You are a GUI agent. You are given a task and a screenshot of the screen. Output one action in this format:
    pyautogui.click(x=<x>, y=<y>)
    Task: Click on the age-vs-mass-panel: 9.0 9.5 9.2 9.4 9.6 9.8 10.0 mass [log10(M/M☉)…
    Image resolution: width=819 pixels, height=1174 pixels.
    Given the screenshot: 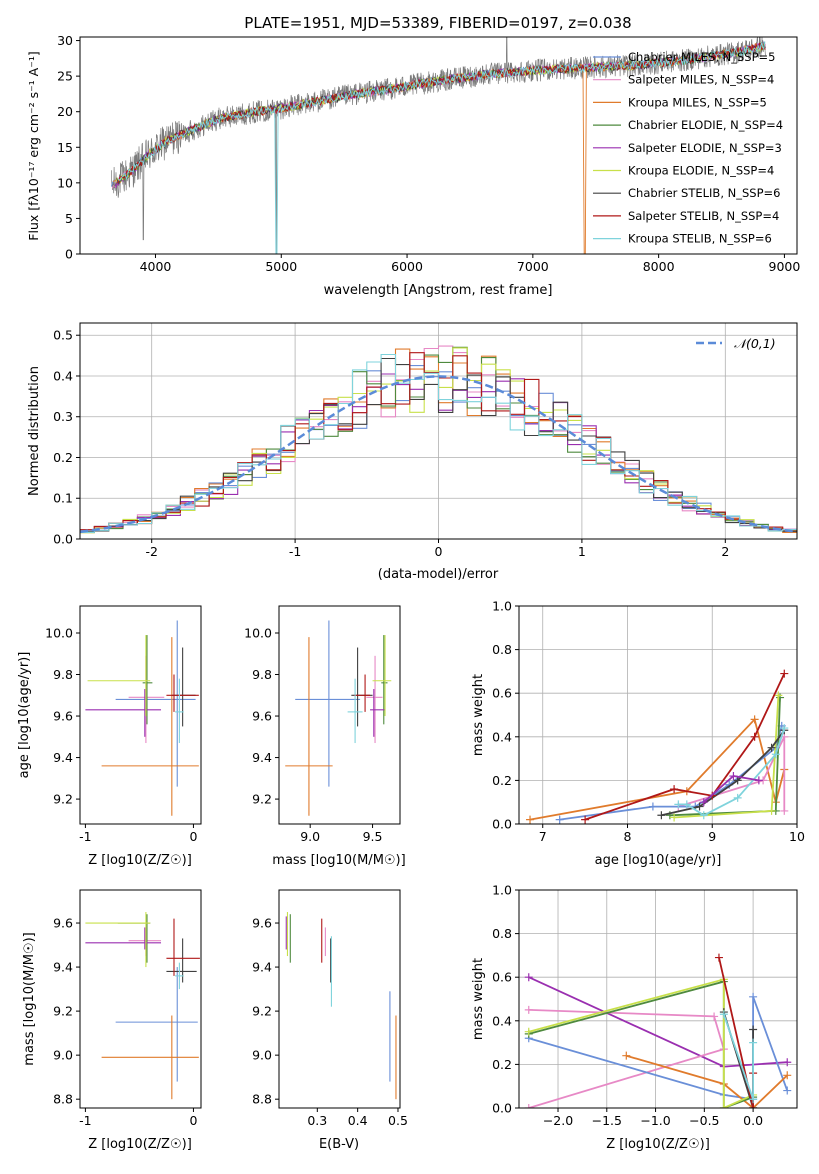 What is the action you would take?
    pyautogui.click(x=325, y=736)
    